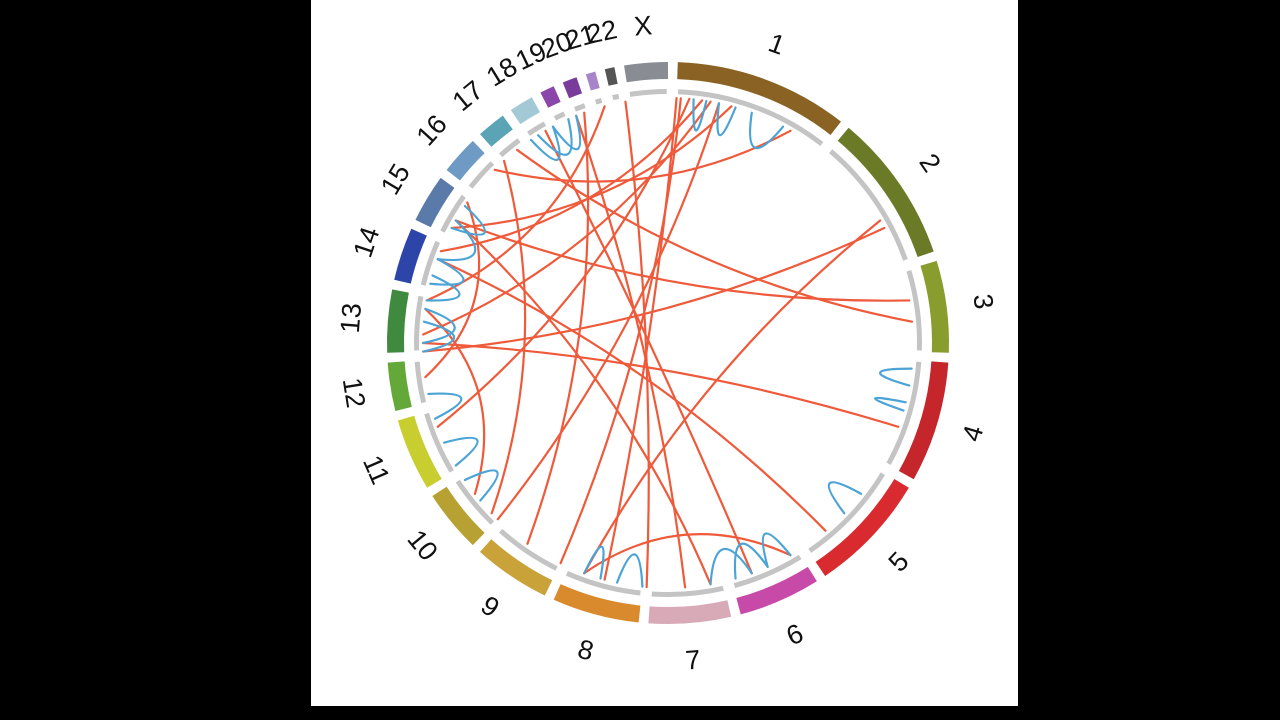 The height and width of the screenshot is (720, 1280). What do you see at coordinates (468, 96) in the screenshot?
I see `chromosome-label-17: 17` at bounding box center [468, 96].